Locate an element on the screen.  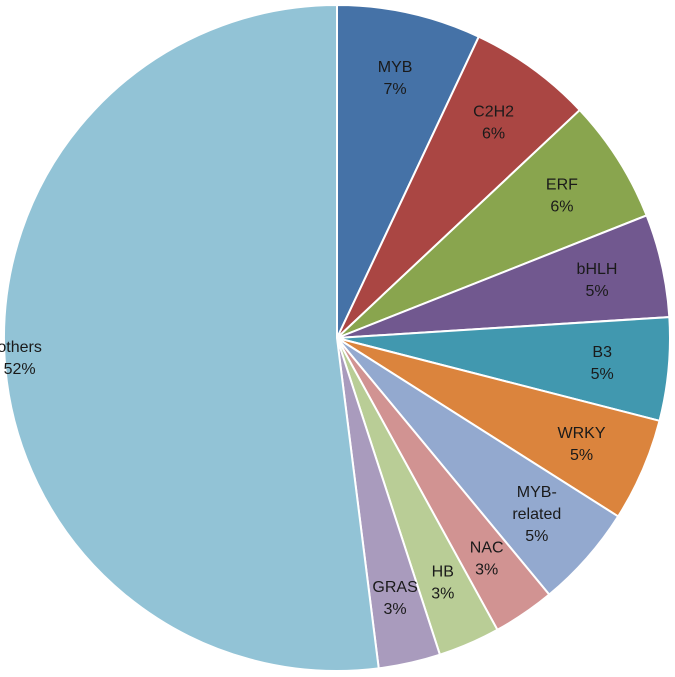
pie-label-myb-related: MYB-related 5% is located at coordinates (536, 514).